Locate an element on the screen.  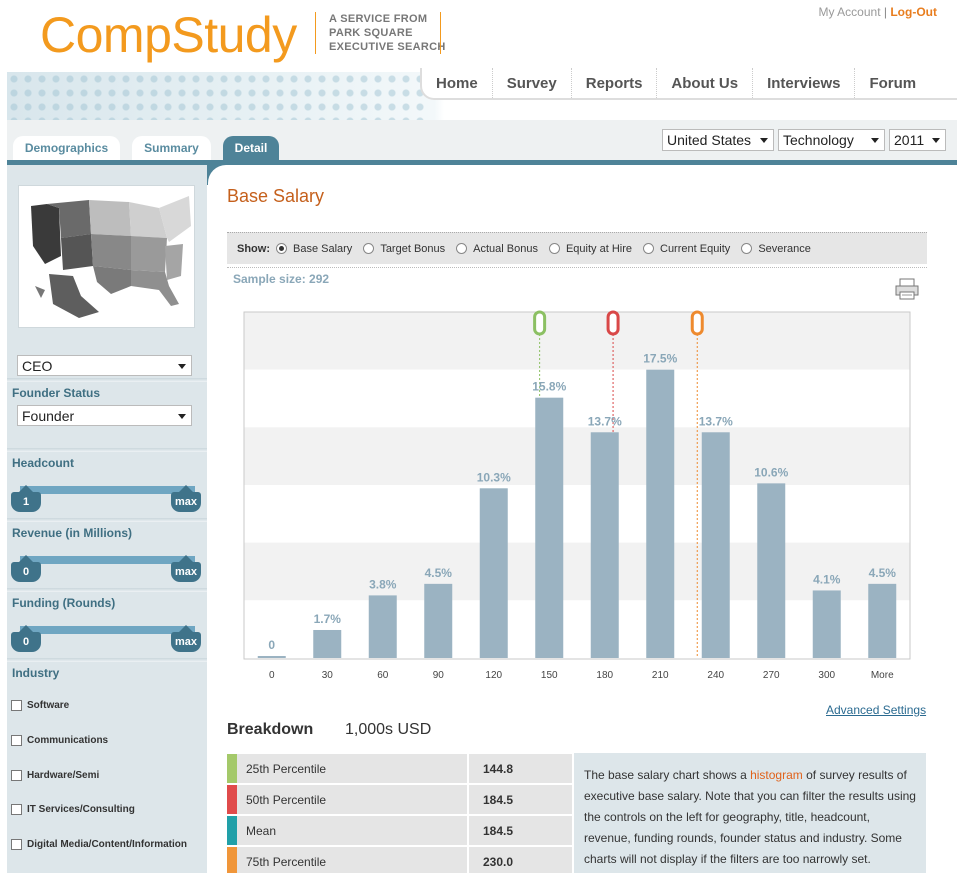
nav-interviews: Interviews is located at coordinates (804, 83).